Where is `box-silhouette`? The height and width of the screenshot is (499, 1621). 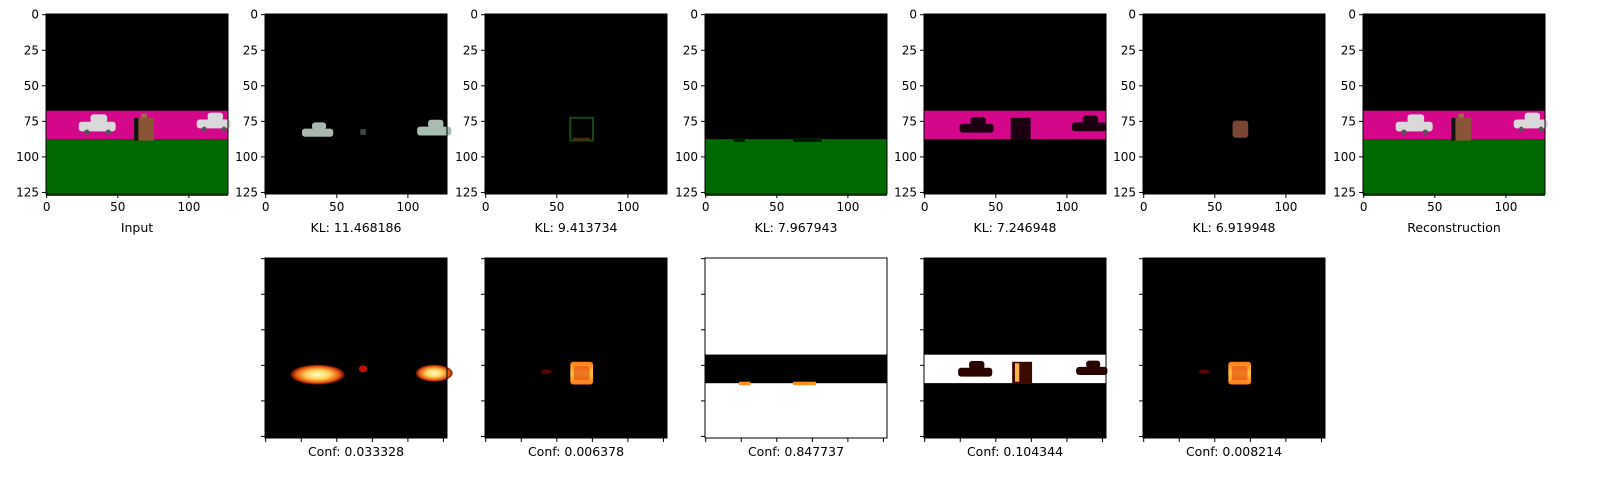
box-silhouette is located at coordinates (1020, 128).